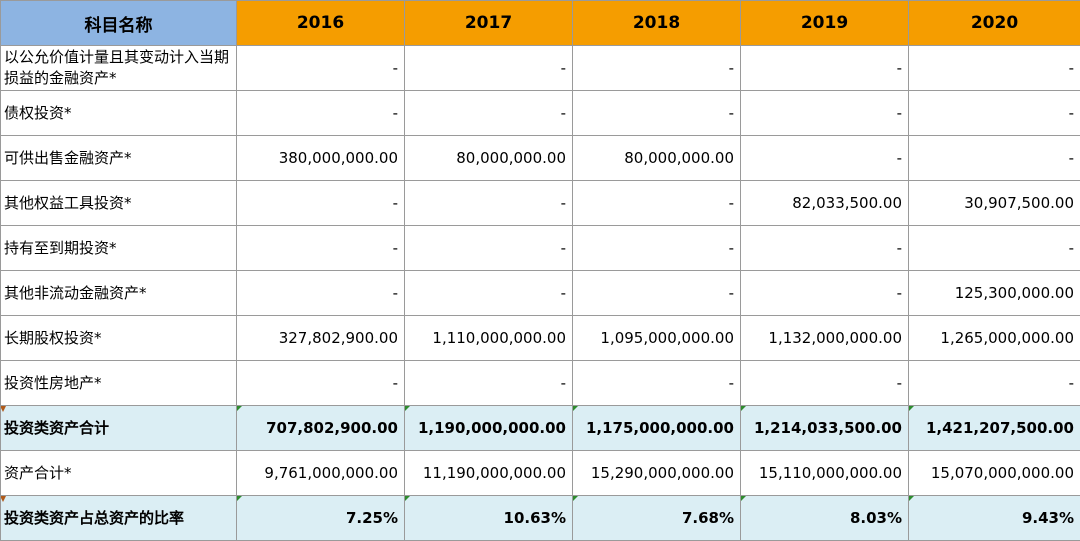 This screenshot has width=1080, height=541. Describe the element at coordinates (118, 518) in the screenshot. I see `row-label-cell: 投资类资产占总资产的比率` at that location.